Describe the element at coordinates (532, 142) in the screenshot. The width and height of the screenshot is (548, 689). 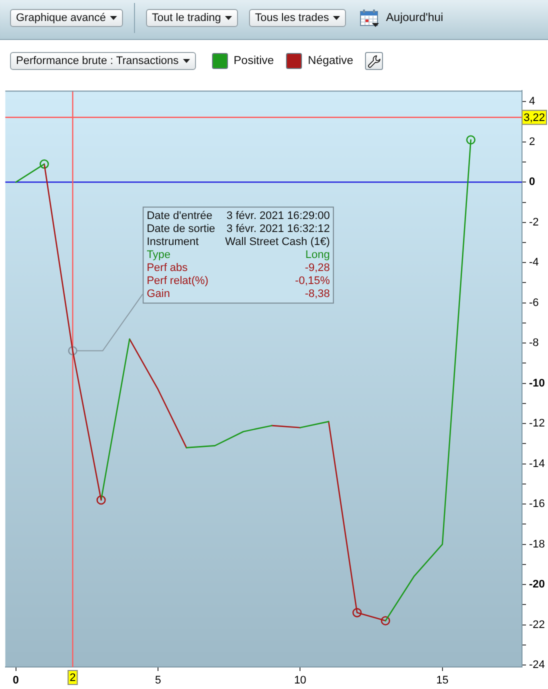
I see `y-tick-label: 2` at that location.